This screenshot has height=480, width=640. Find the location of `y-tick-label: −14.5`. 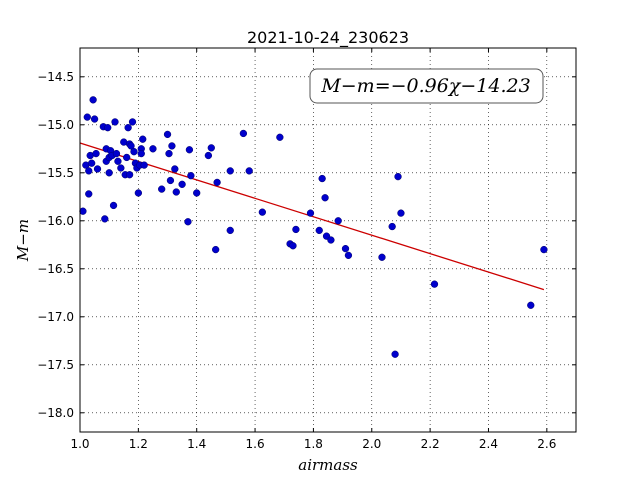

y-tick-label: −14.5 is located at coordinates (55, 77).